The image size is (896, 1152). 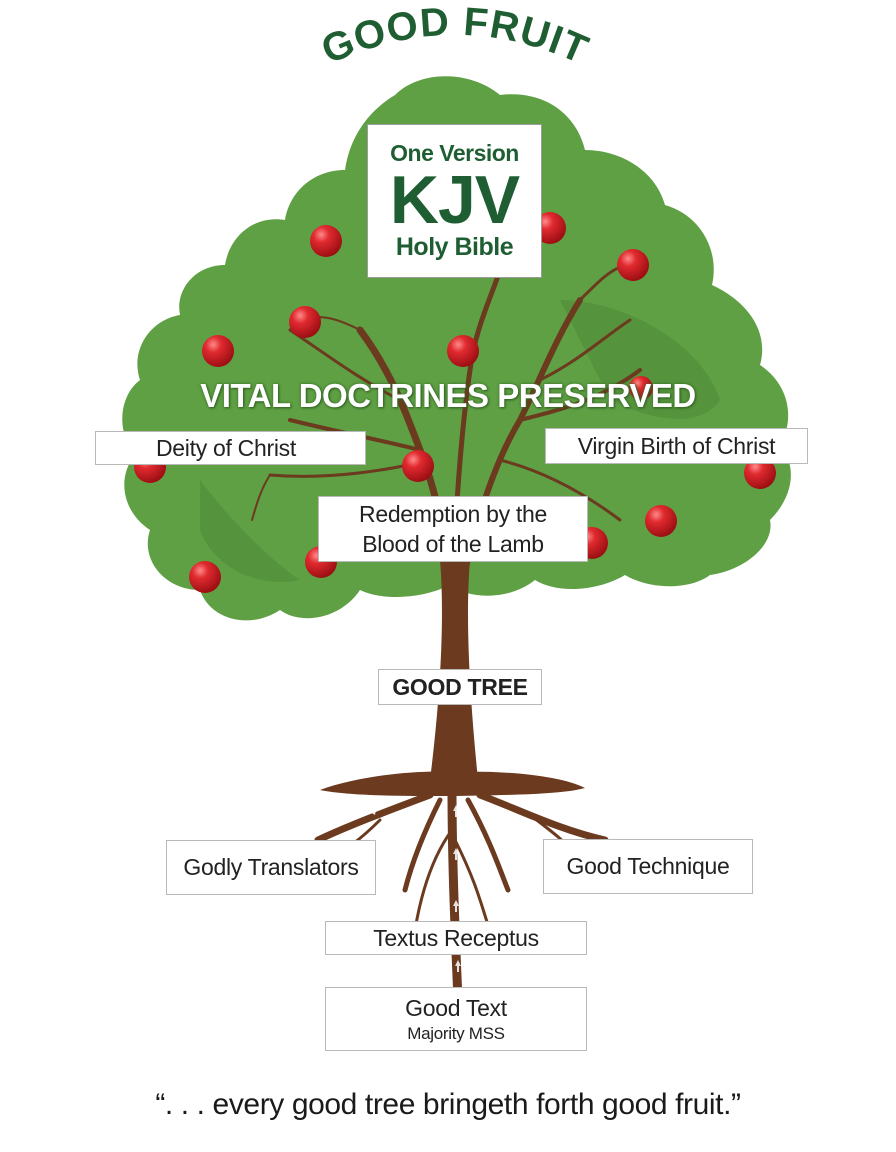 What do you see at coordinates (454, 247) in the screenshot?
I see `kjv-line3: Holy Bible` at bounding box center [454, 247].